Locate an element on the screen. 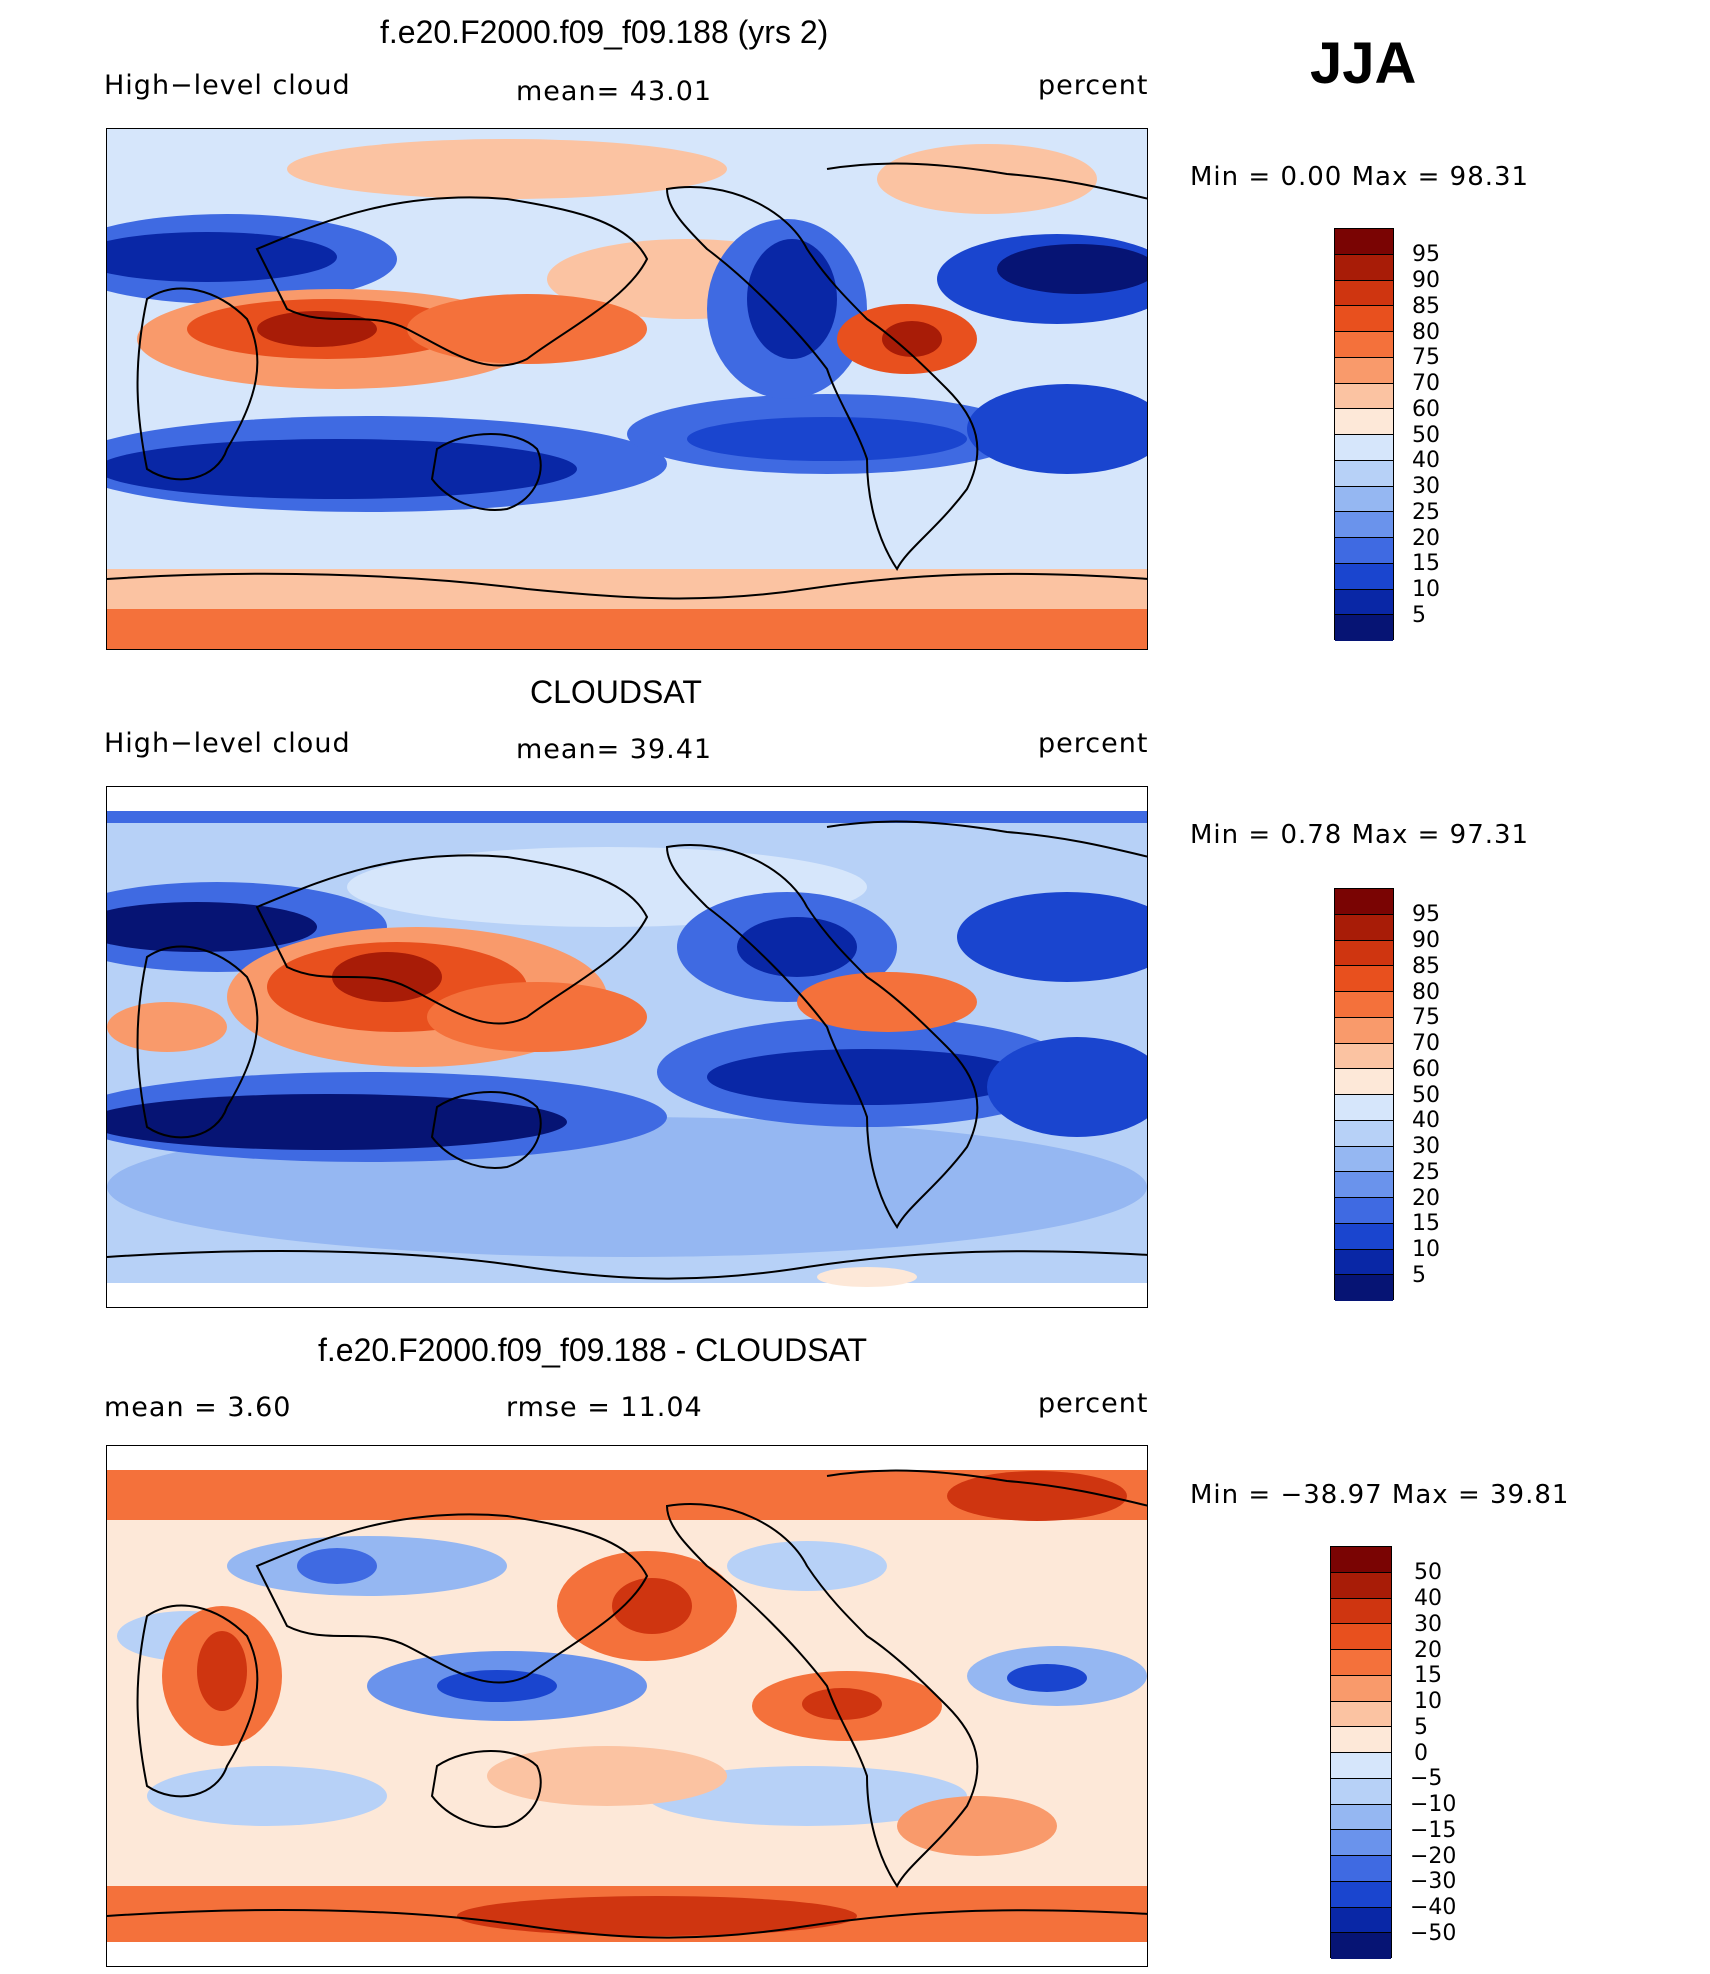  panel-3-colorbar-label: −10 is located at coordinates (1433, 1804).